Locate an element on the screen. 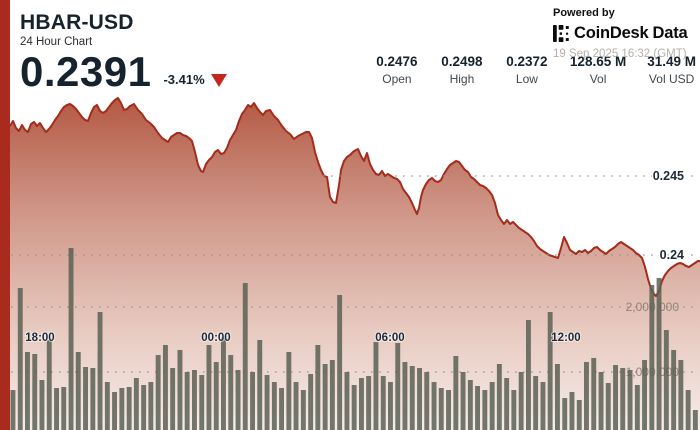 The image size is (700, 430). pair-title: HBAR-USD is located at coordinates (77, 22).